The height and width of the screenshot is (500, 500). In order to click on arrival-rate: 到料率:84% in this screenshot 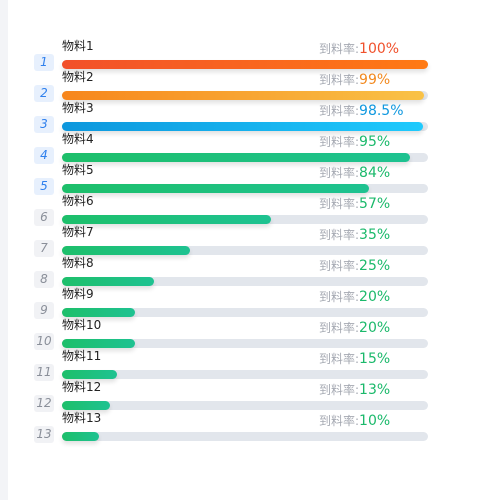, I will do `click(354, 171)`.